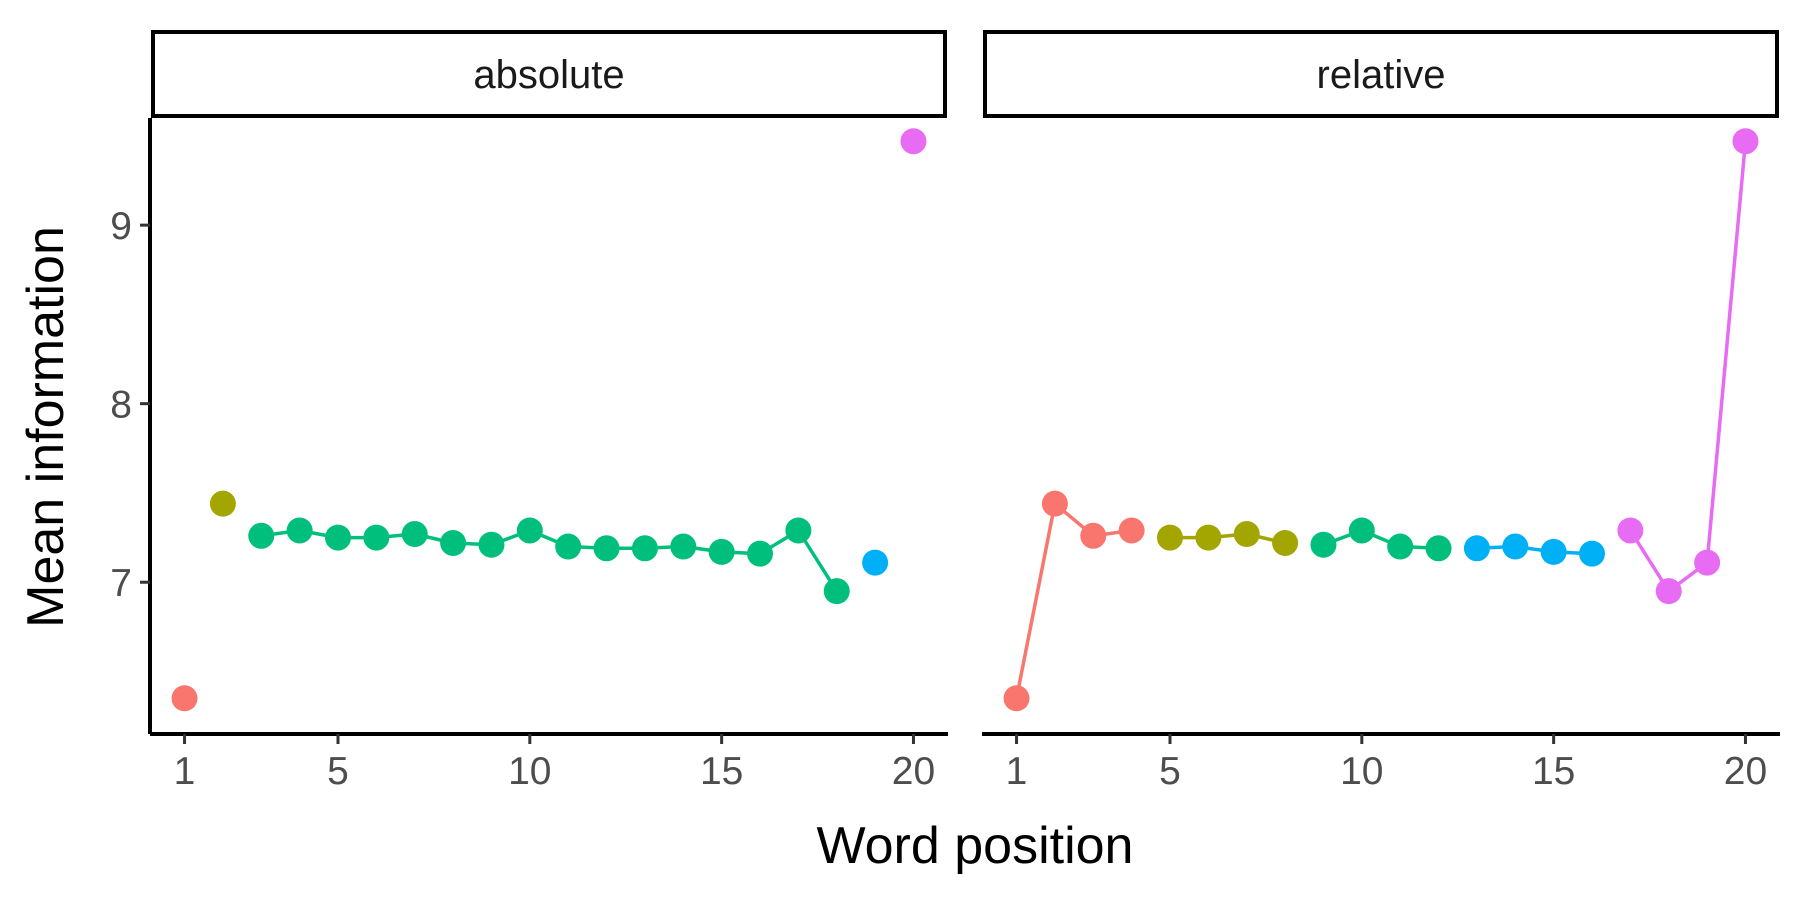 Image resolution: width=1800 pixels, height=900 pixels. I want to click on y-axis-title: Mean information, so click(46, 427).